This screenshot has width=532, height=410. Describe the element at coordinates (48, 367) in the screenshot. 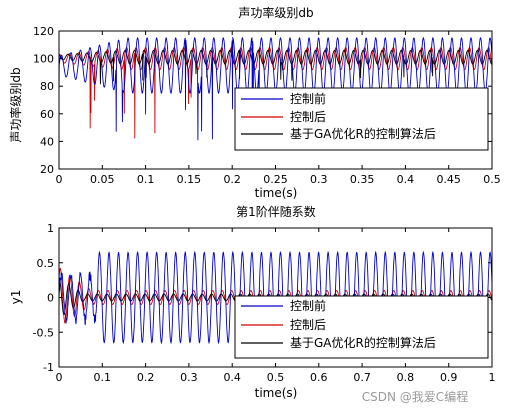

I see `y-tick-label: -1` at that location.